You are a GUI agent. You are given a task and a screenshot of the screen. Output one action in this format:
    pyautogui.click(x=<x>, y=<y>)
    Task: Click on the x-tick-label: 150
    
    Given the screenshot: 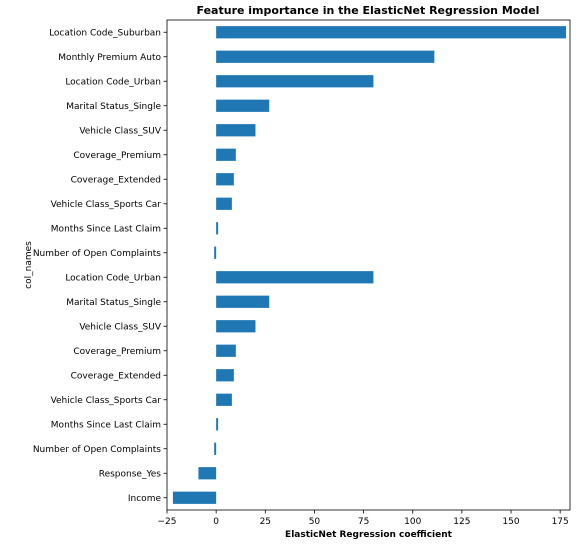 What is the action you would take?
    pyautogui.click(x=510, y=522)
    